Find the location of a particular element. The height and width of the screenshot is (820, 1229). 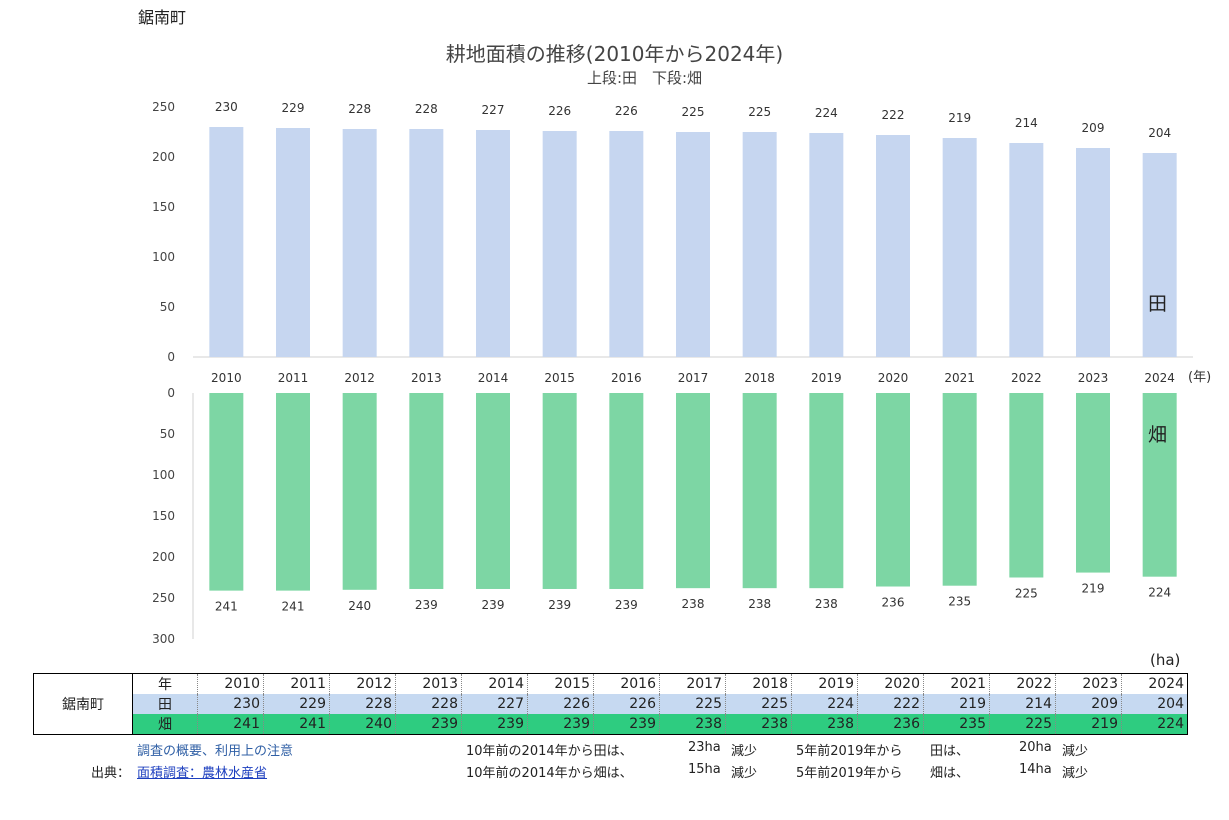

field-value-label: 225 is located at coordinates (1026, 594).